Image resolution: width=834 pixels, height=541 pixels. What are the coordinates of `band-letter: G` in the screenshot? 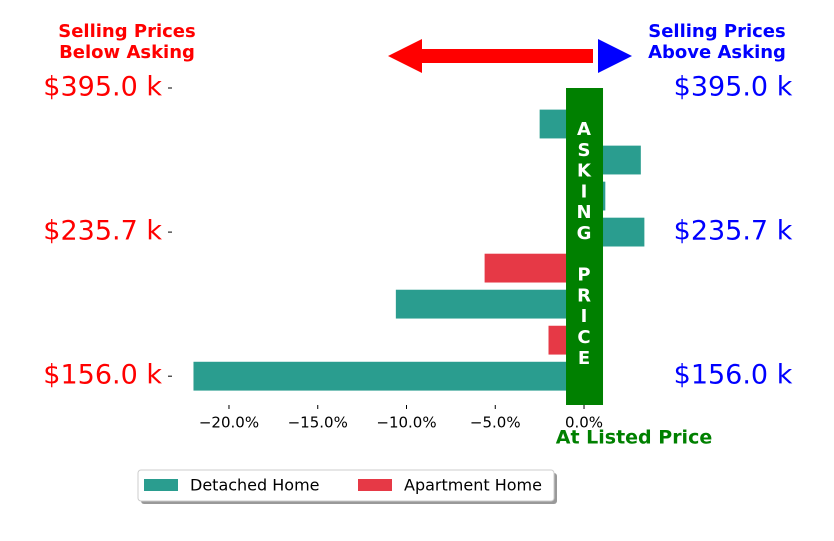 It's located at (584, 233).